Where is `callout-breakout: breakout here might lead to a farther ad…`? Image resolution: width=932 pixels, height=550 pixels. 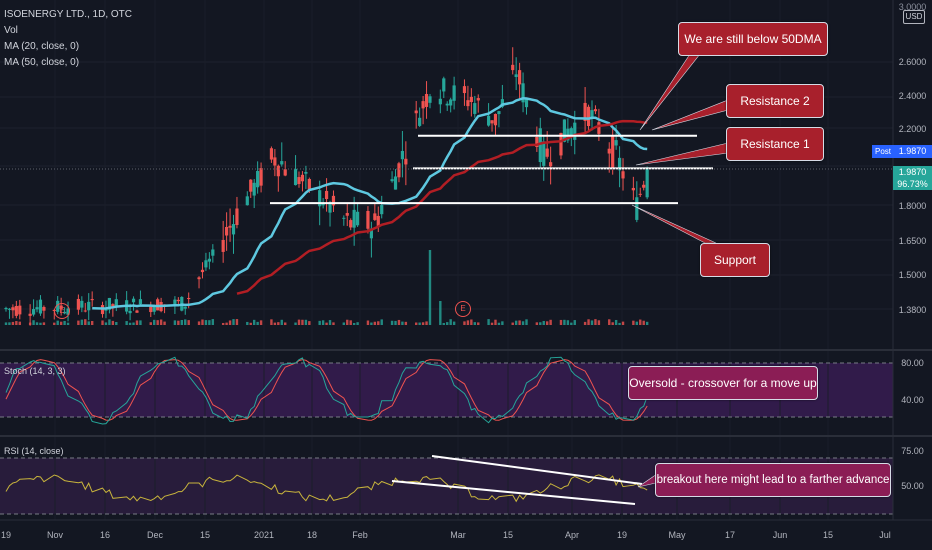 callout-breakout: breakout here might lead to a farther ad… is located at coordinates (773, 480).